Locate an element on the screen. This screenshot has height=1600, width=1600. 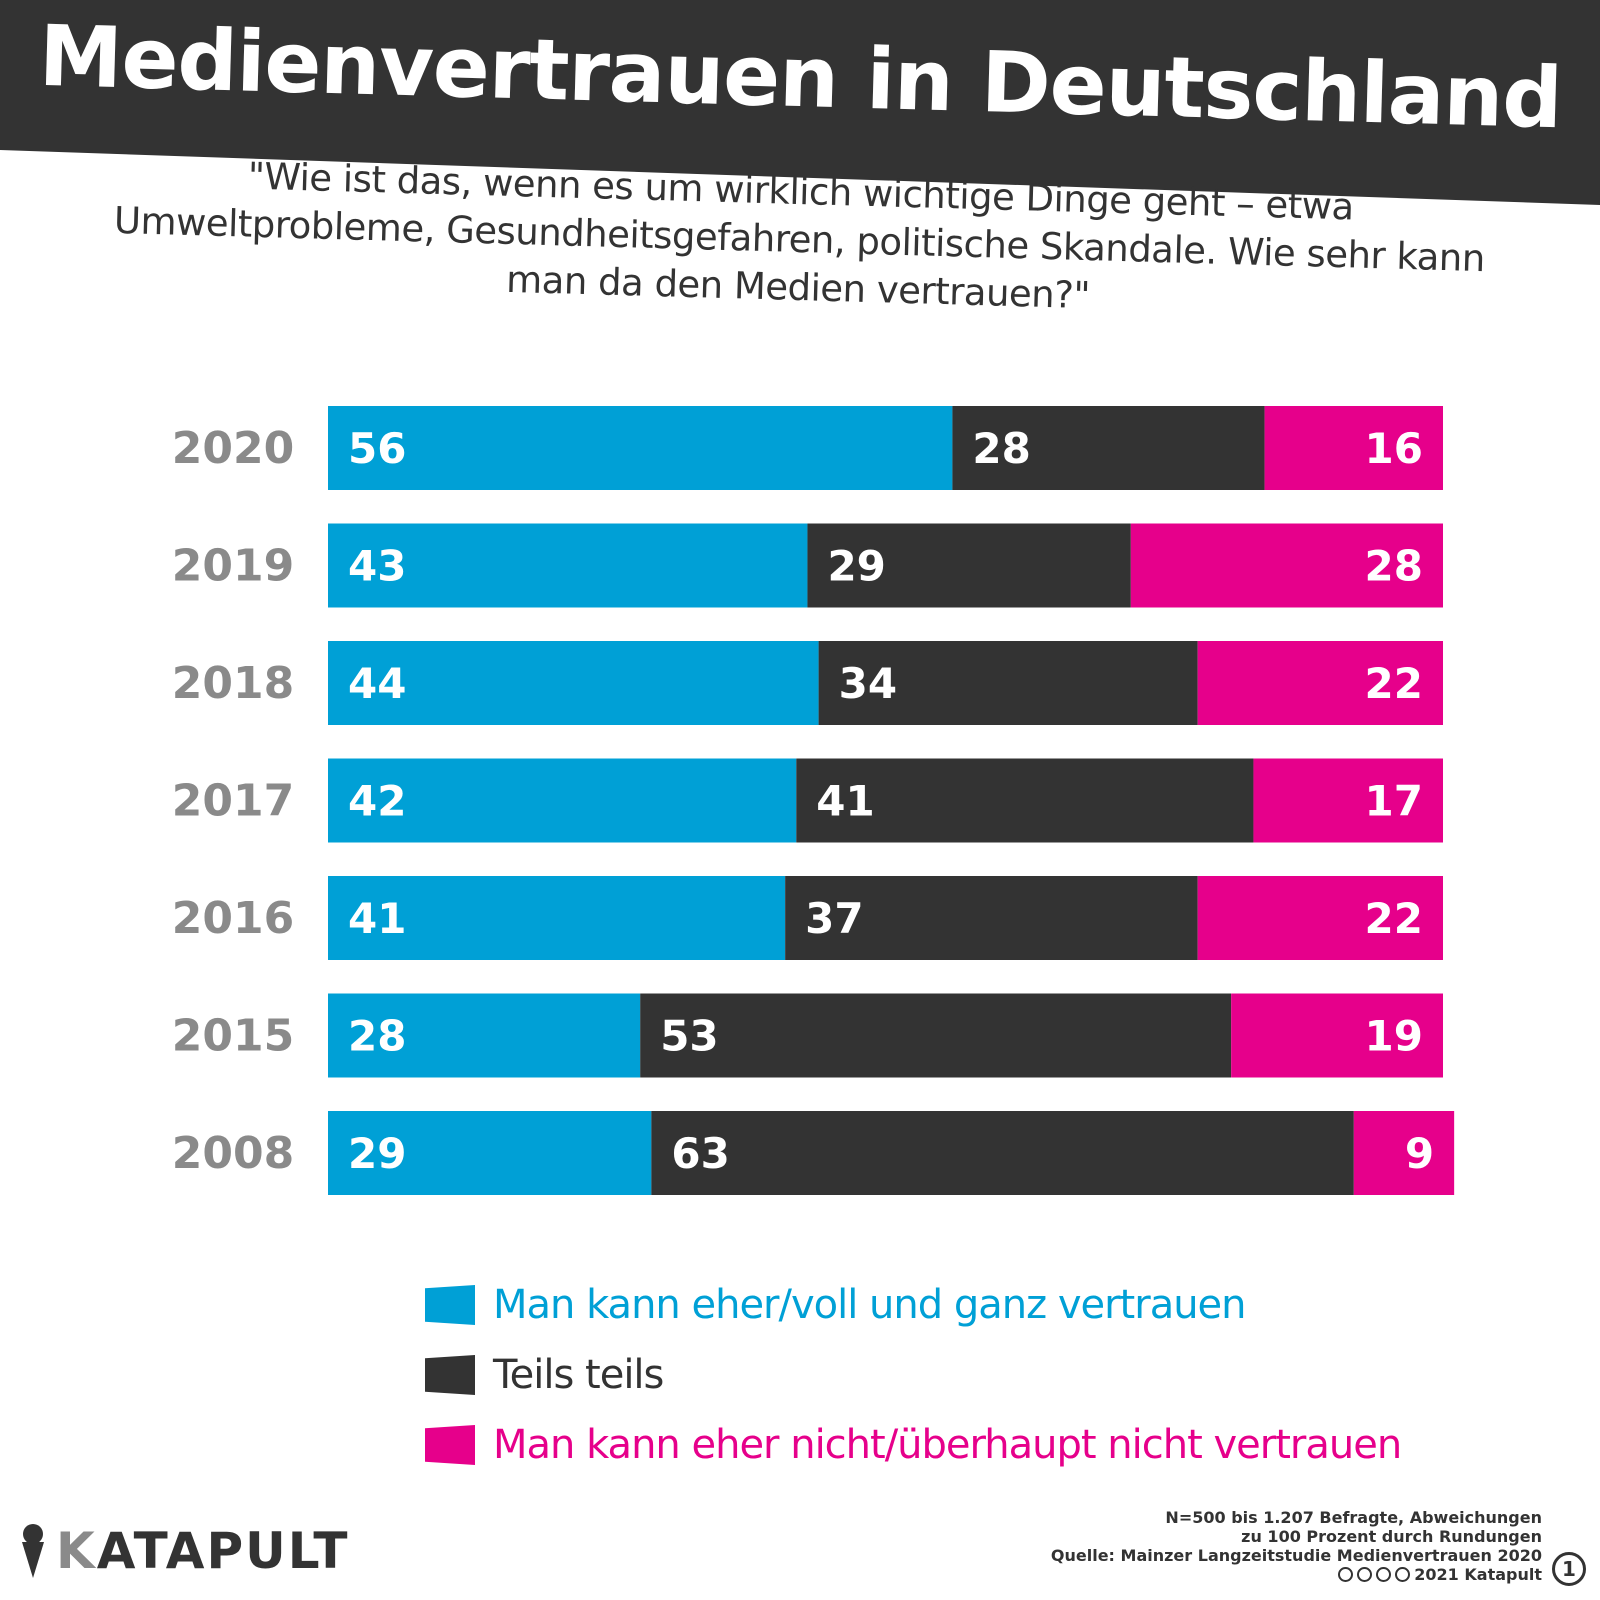
legend-swatch-distrust is located at coordinates (450, 1445).